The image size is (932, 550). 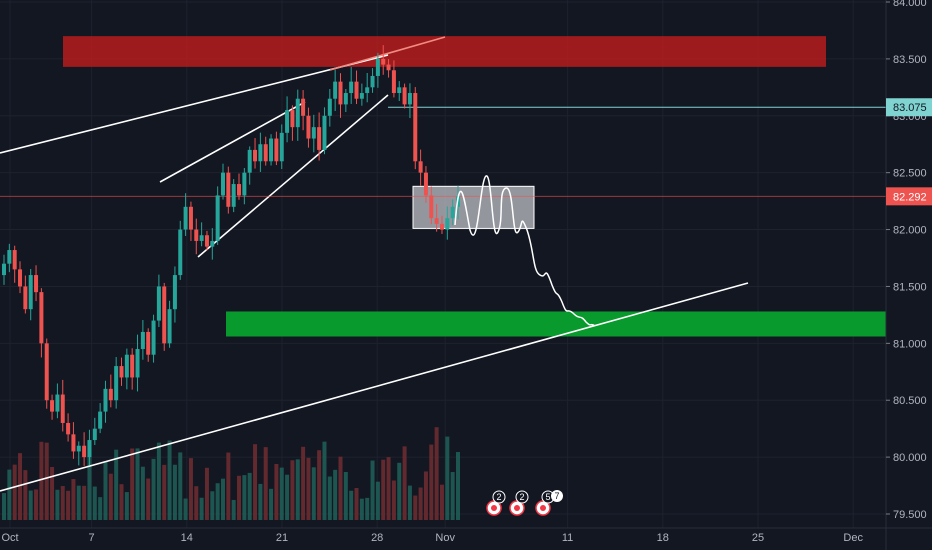 I want to click on price-tick-label: 82.000, so click(x=910, y=231).